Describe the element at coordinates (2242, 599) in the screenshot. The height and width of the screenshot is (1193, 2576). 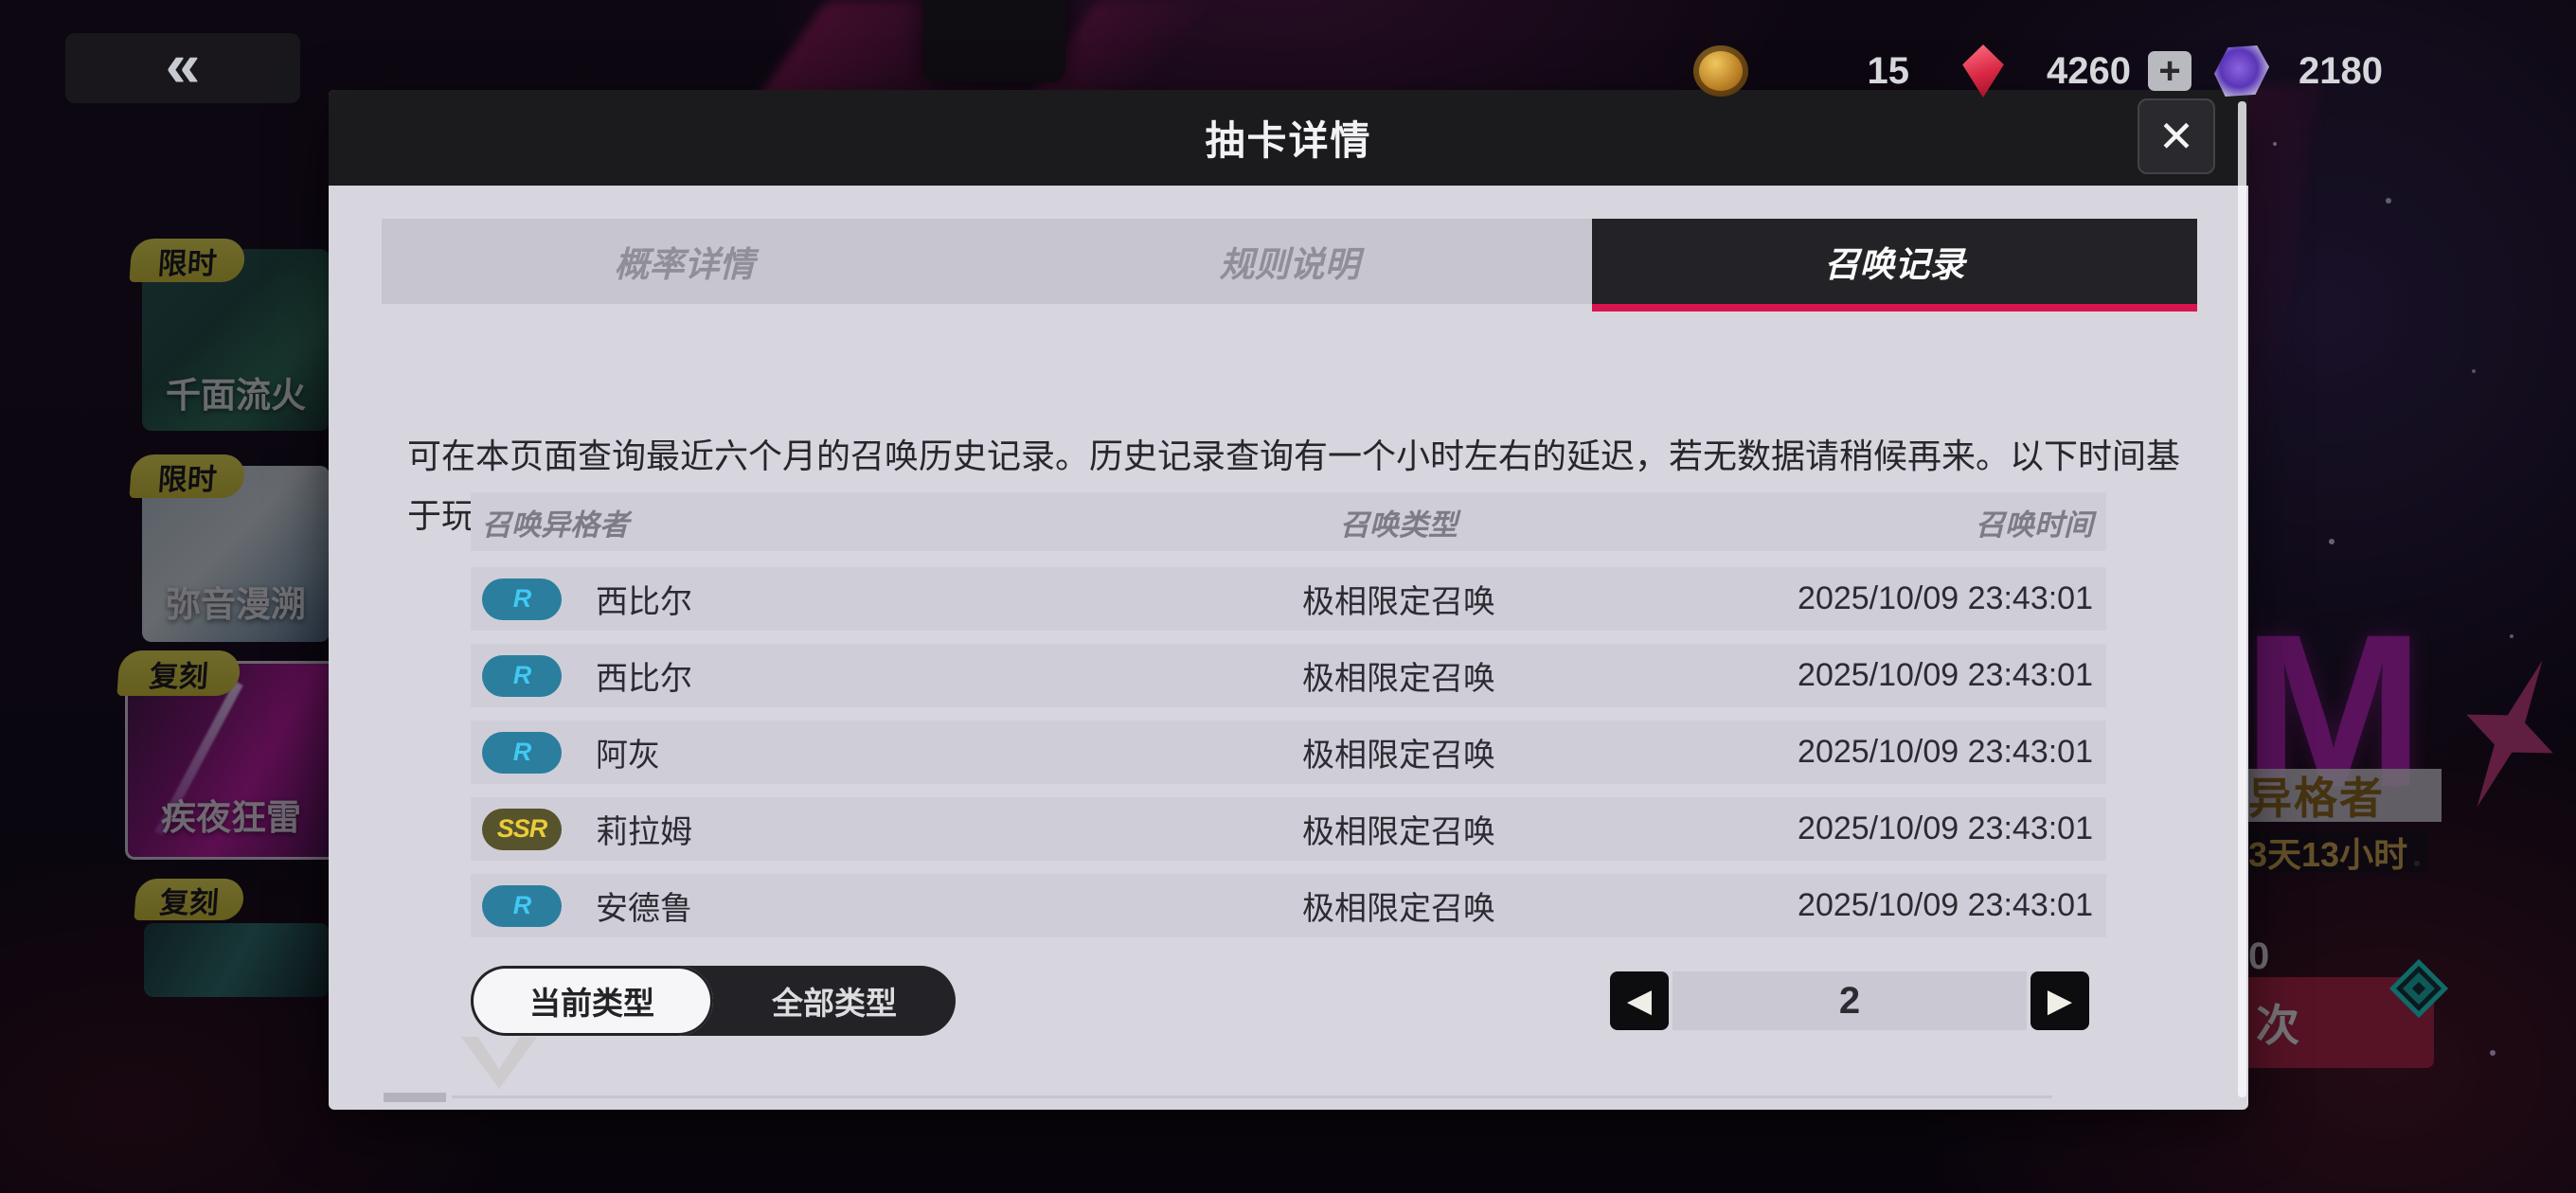
I see `scrollbar` at that location.